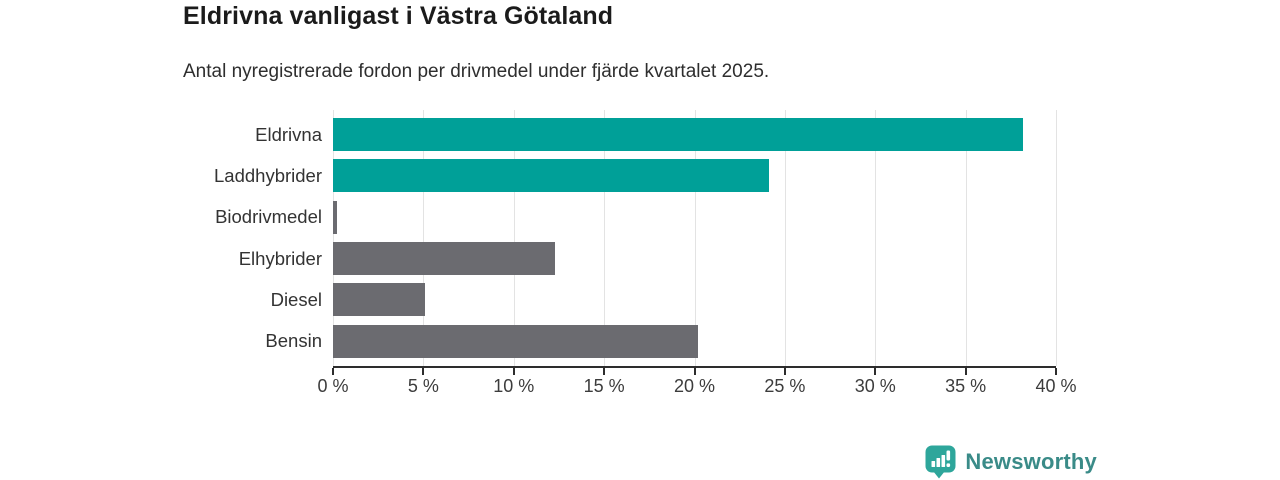 The width and height of the screenshot is (1280, 480). I want to click on bar-row: Elhybrider, so click(603, 258).